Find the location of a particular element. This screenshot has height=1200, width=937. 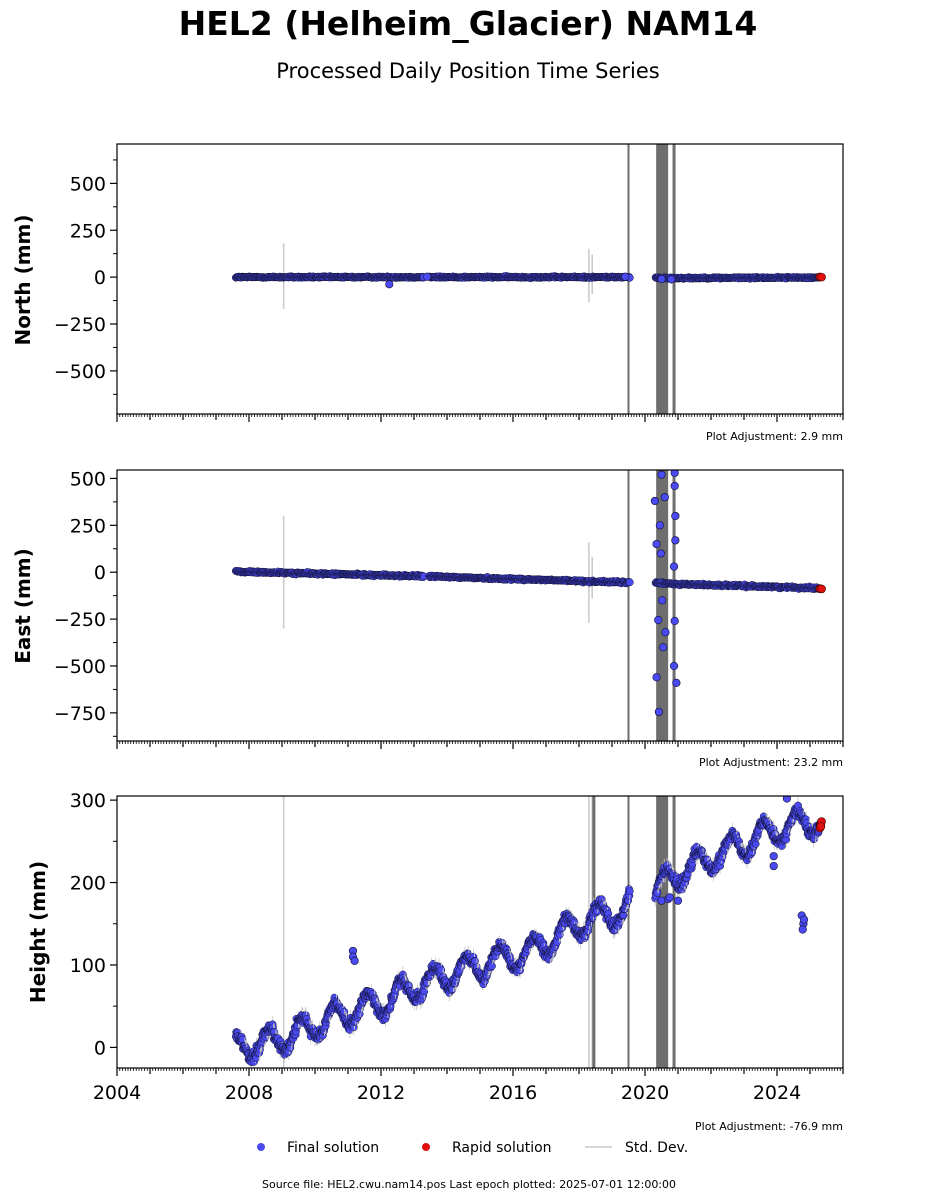

north-ytick-label: 250 is located at coordinates (88, 231).